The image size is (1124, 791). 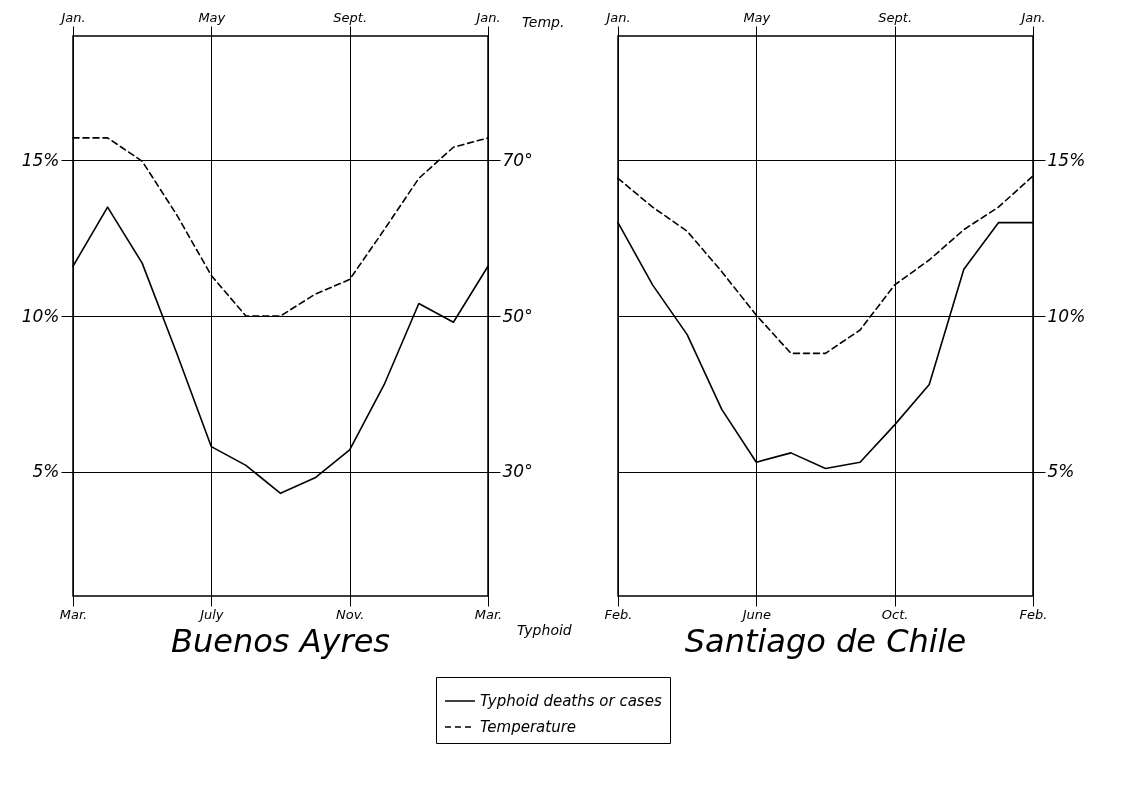 What do you see at coordinates (755, 614) in the screenshot?
I see `x-tick-label: June` at bounding box center [755, 614].